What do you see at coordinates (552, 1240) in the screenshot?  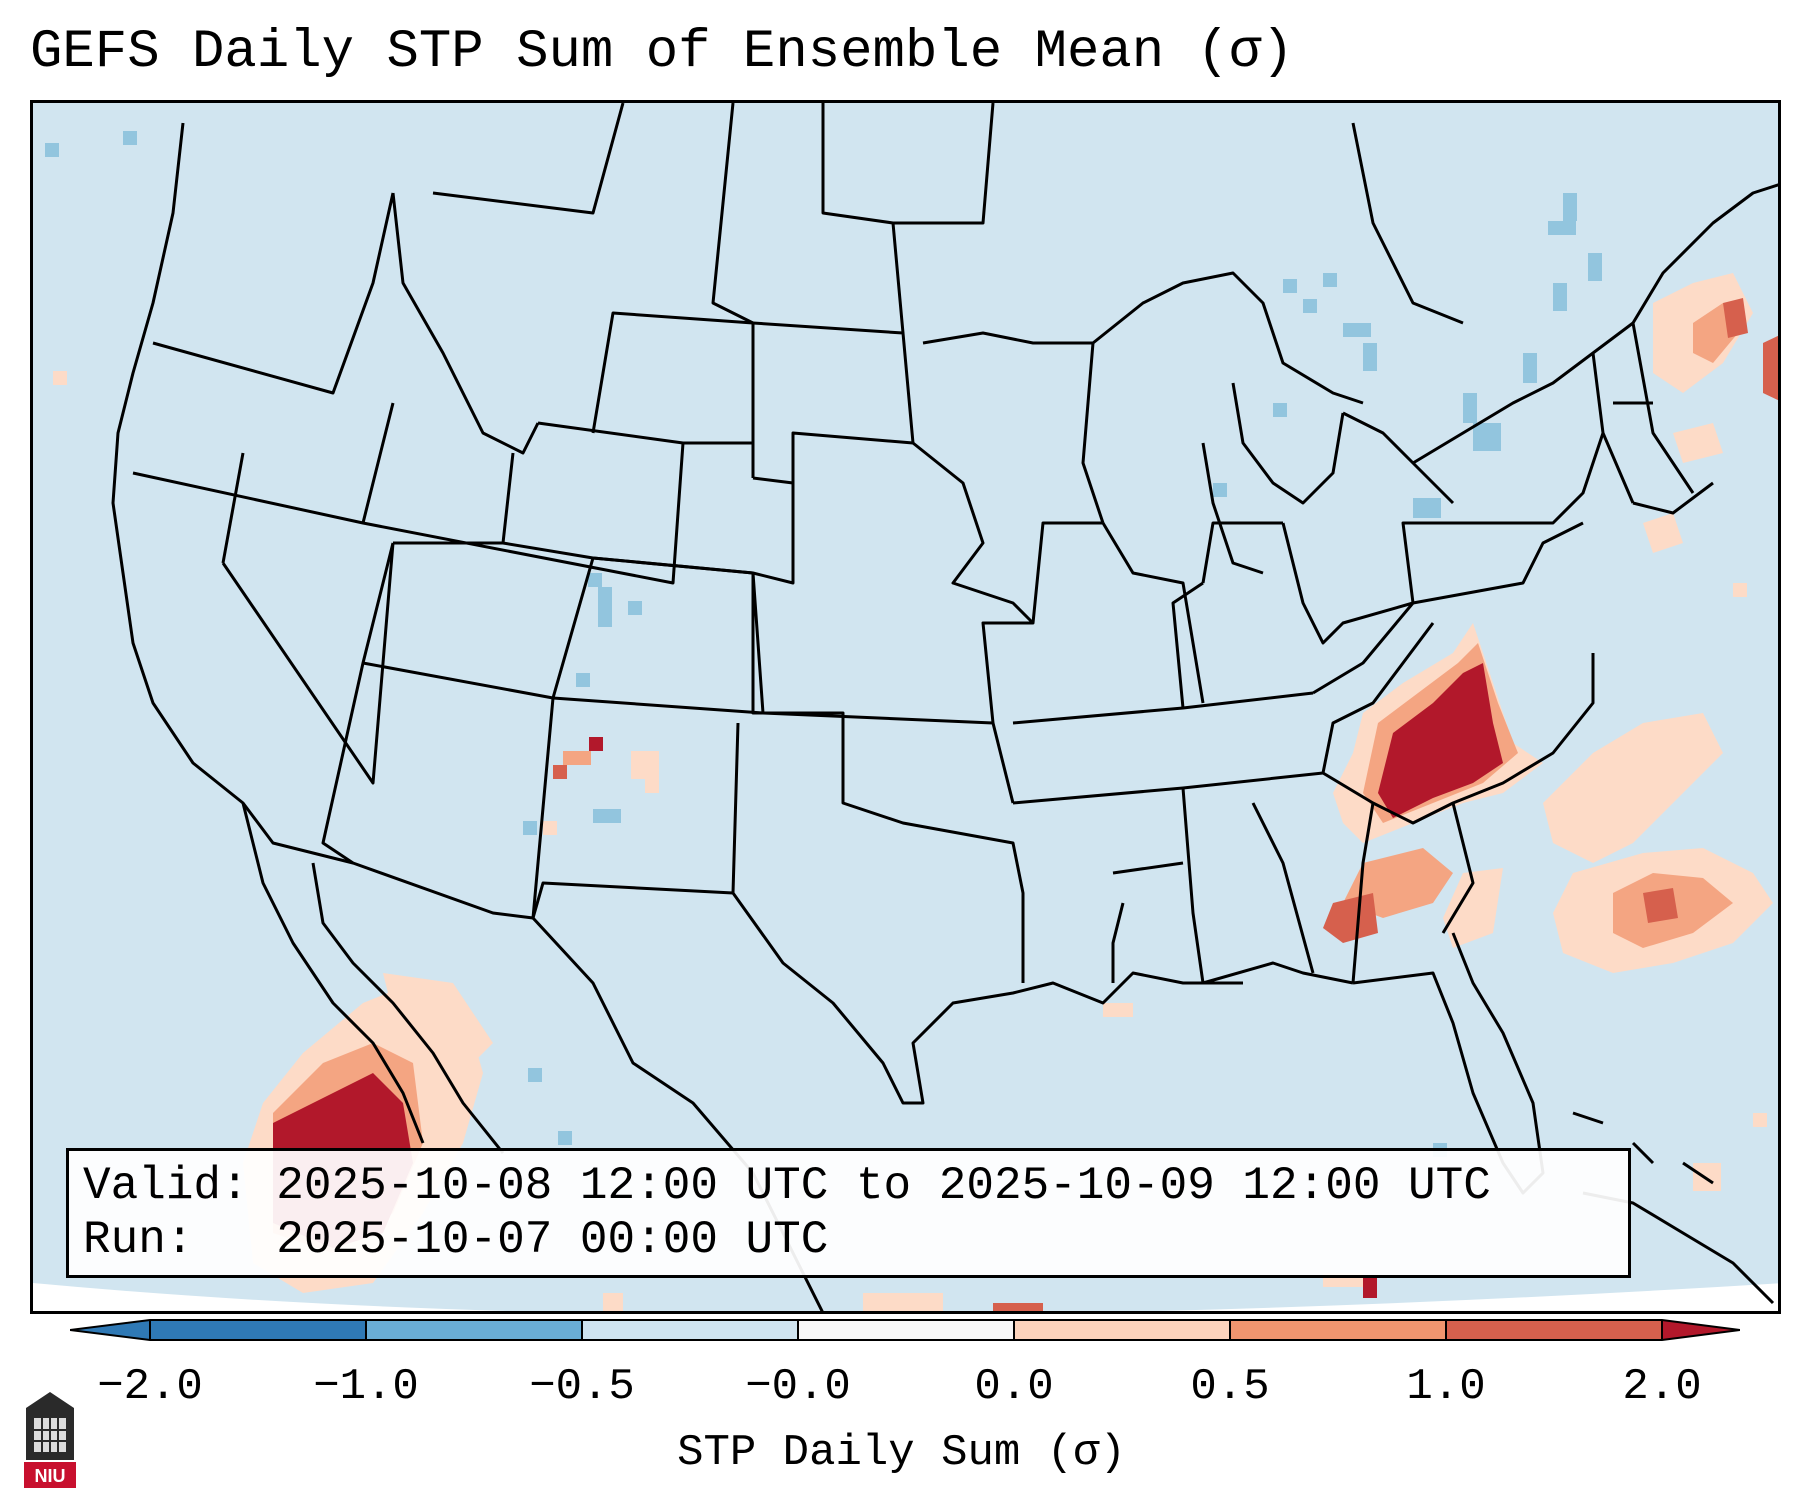 I see `run-time: 2025-10-07 00:00 UTC` at bounding box center [552, 1240].